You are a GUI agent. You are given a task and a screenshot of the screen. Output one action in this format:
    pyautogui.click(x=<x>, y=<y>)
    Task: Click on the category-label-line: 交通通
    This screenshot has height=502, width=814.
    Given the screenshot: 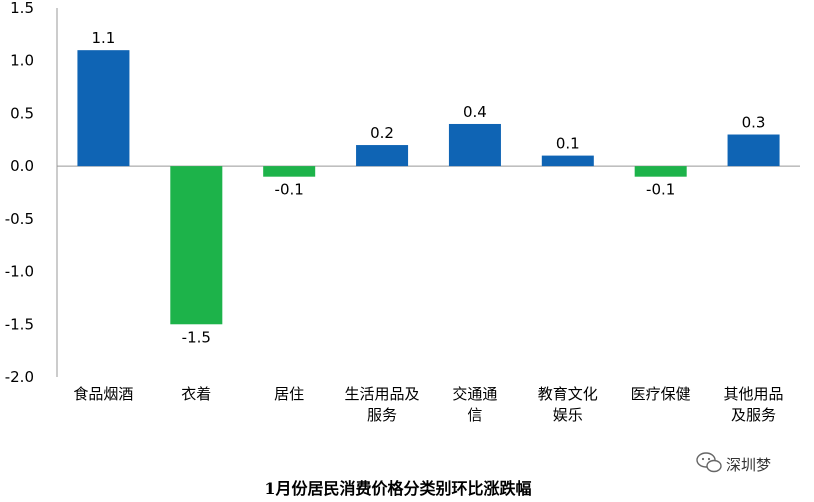 What is the action you would take?
    pyautogui.click(x=474, y=394)
    